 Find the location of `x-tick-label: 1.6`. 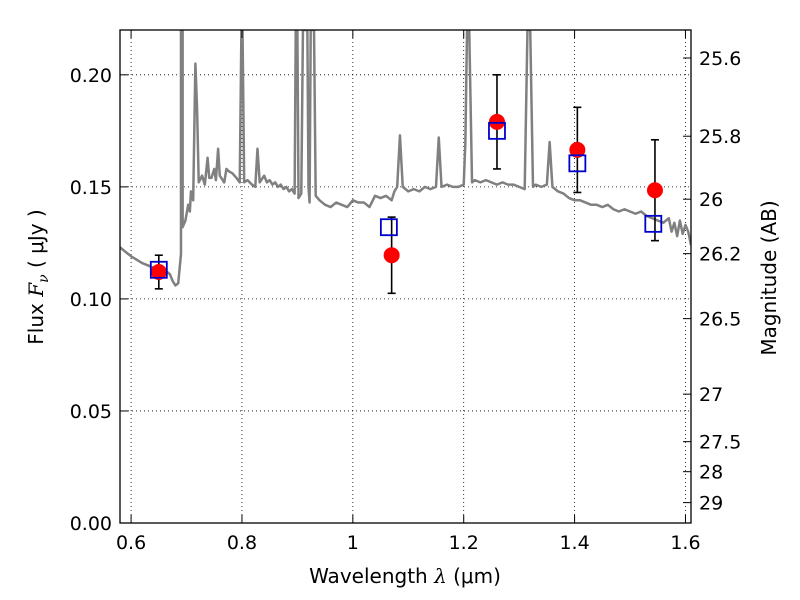

x-tick-label: 1.6 is located at coordinates (685, 543).